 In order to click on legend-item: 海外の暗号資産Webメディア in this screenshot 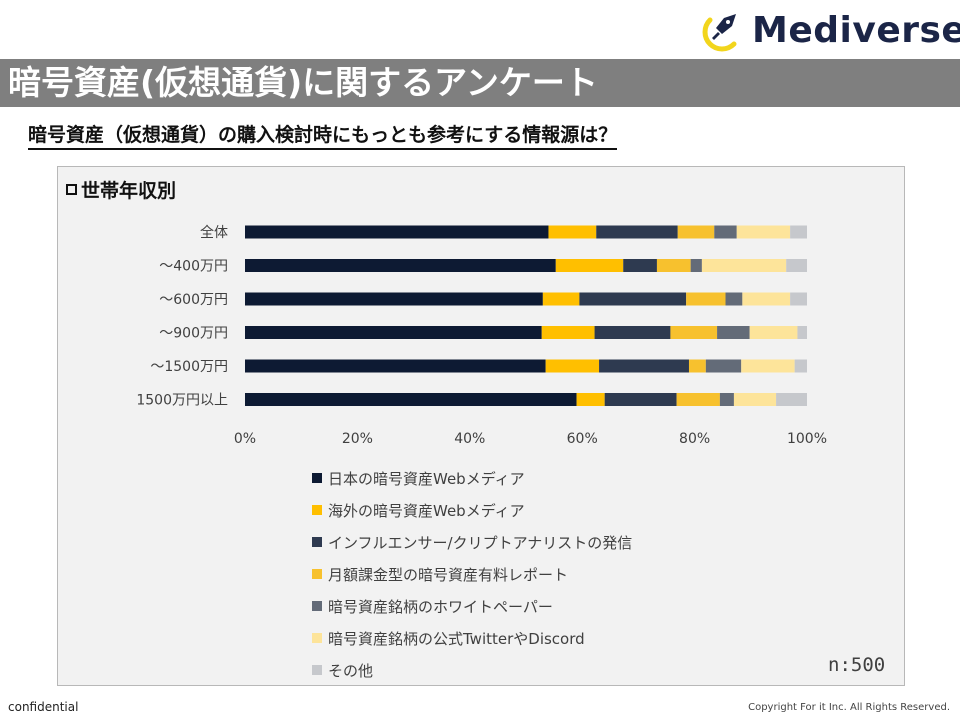, I will do `click(472, 510)`.